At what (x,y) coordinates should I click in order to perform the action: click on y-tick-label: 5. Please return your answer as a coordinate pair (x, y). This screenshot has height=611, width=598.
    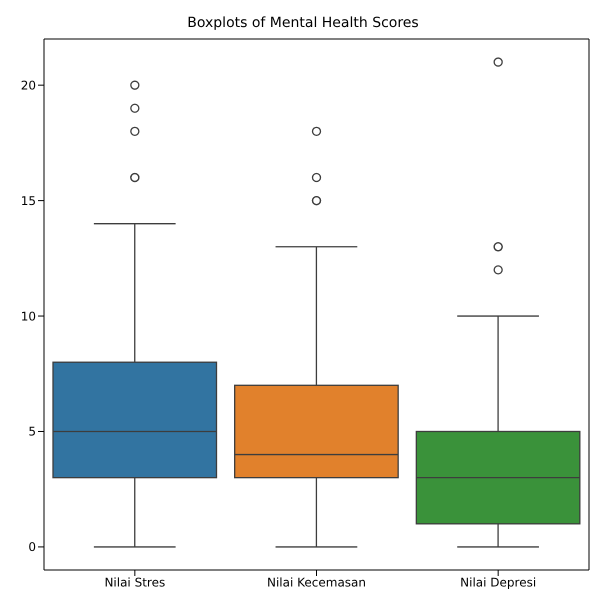
    Looking at the image, I should click on (32, 431).